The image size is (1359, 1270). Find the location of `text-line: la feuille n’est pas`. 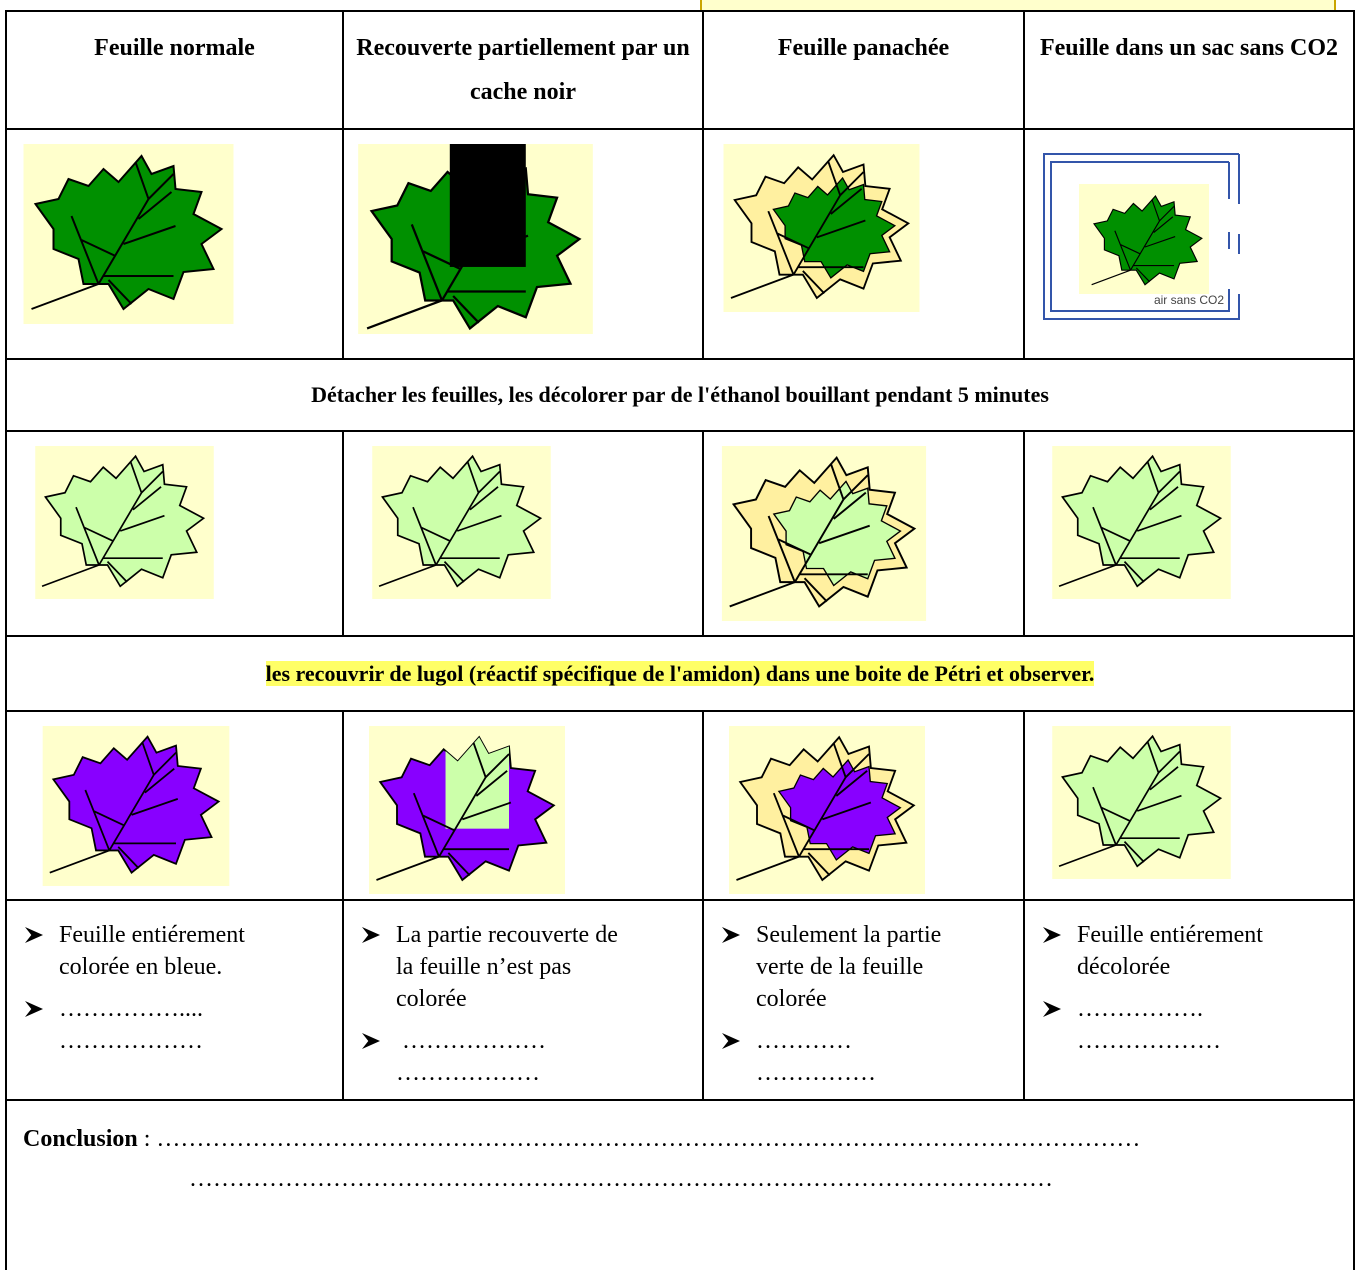

text-line: la feuille n’est pas is located at coordinates (484, 967).